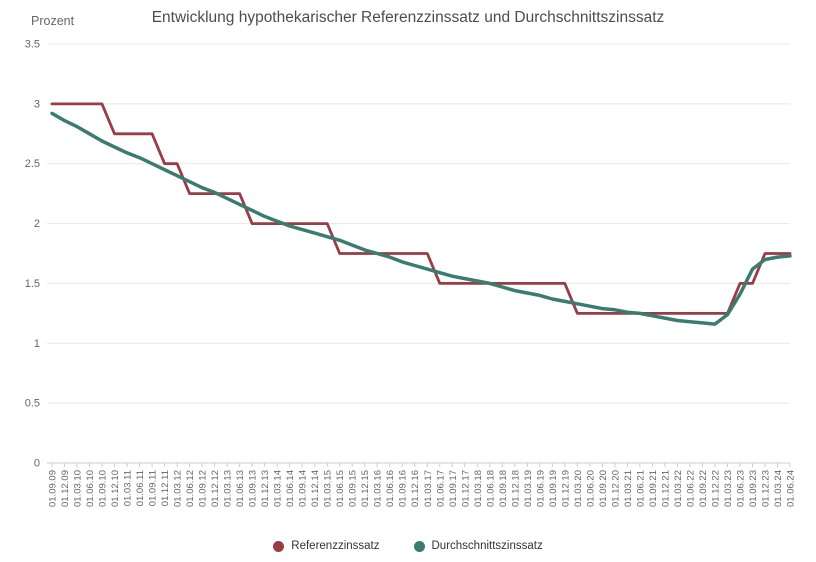 The image size is (816, 562). I want to click on x-tick-label: 01.03.17, so click(428, 488).